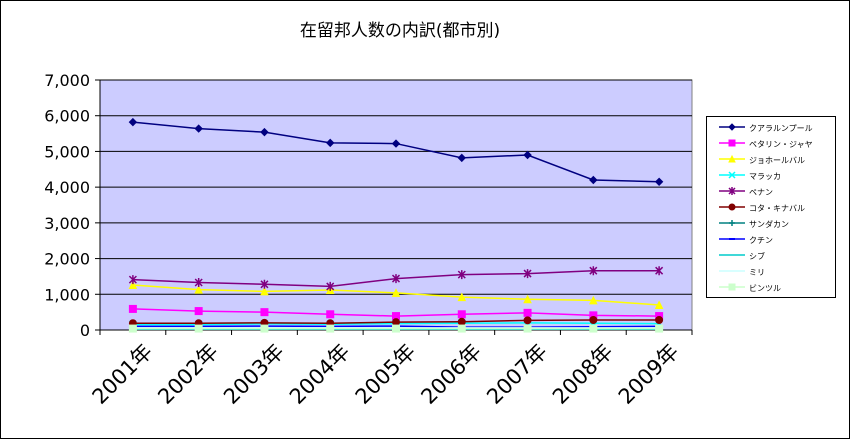 The height and width of the screenshot is (439, 850). Describe the element at coordinates (765, 176) in the screenshot. I see `legend-label: マラッカ` at that location.